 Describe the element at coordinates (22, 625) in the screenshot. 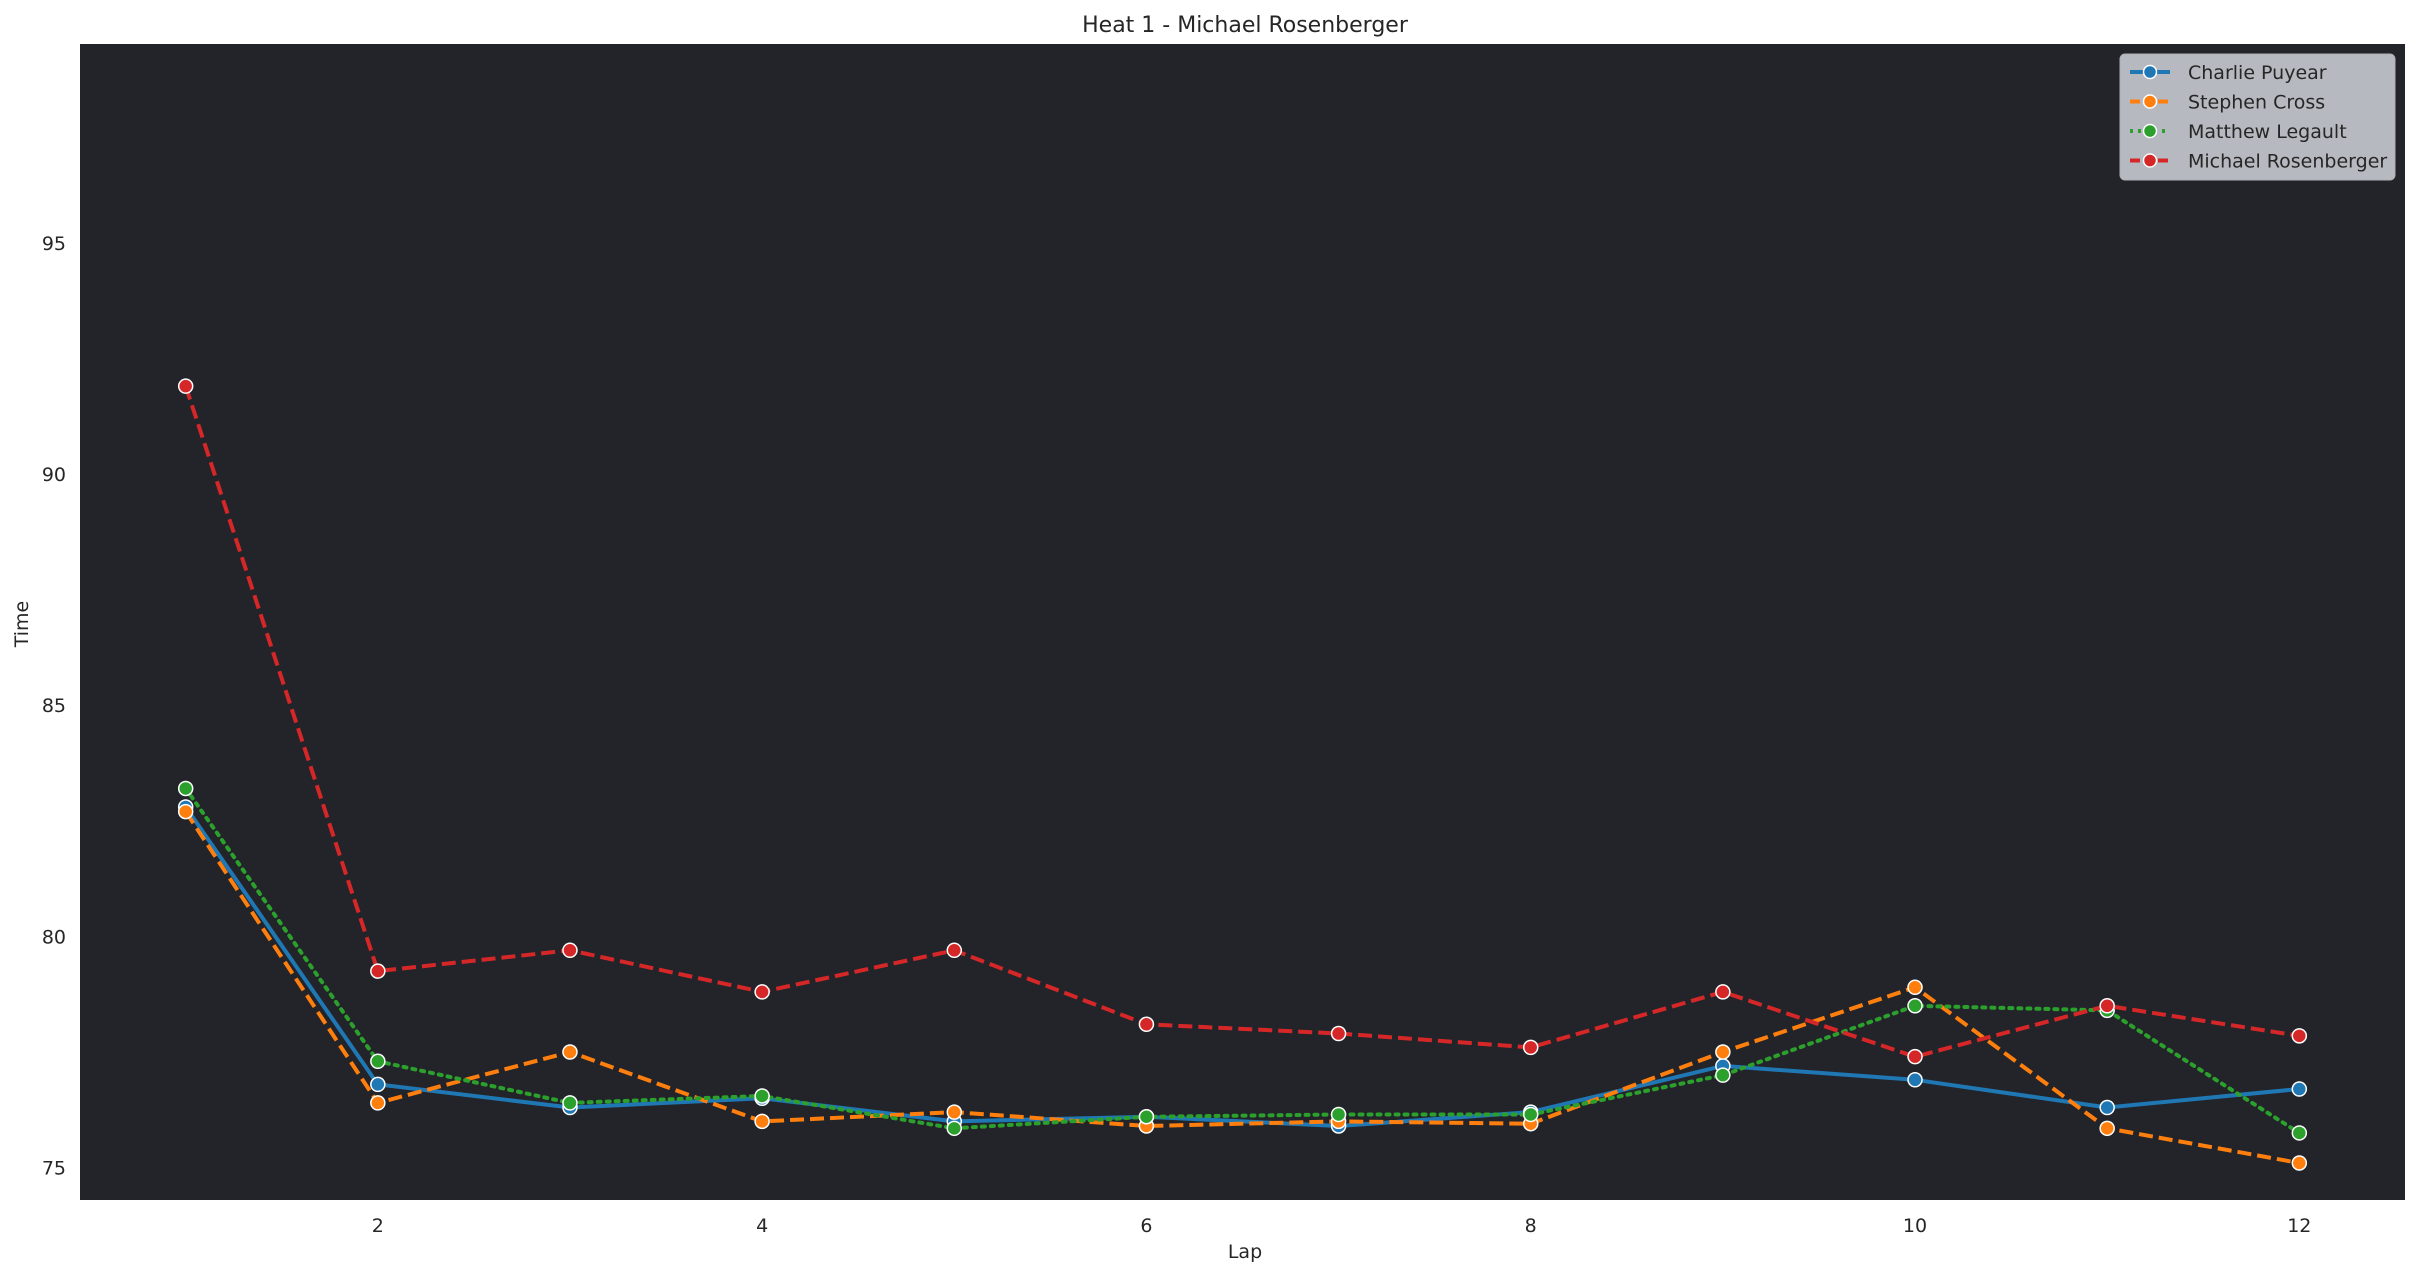

I see `y-axis-label: Time` at that location.